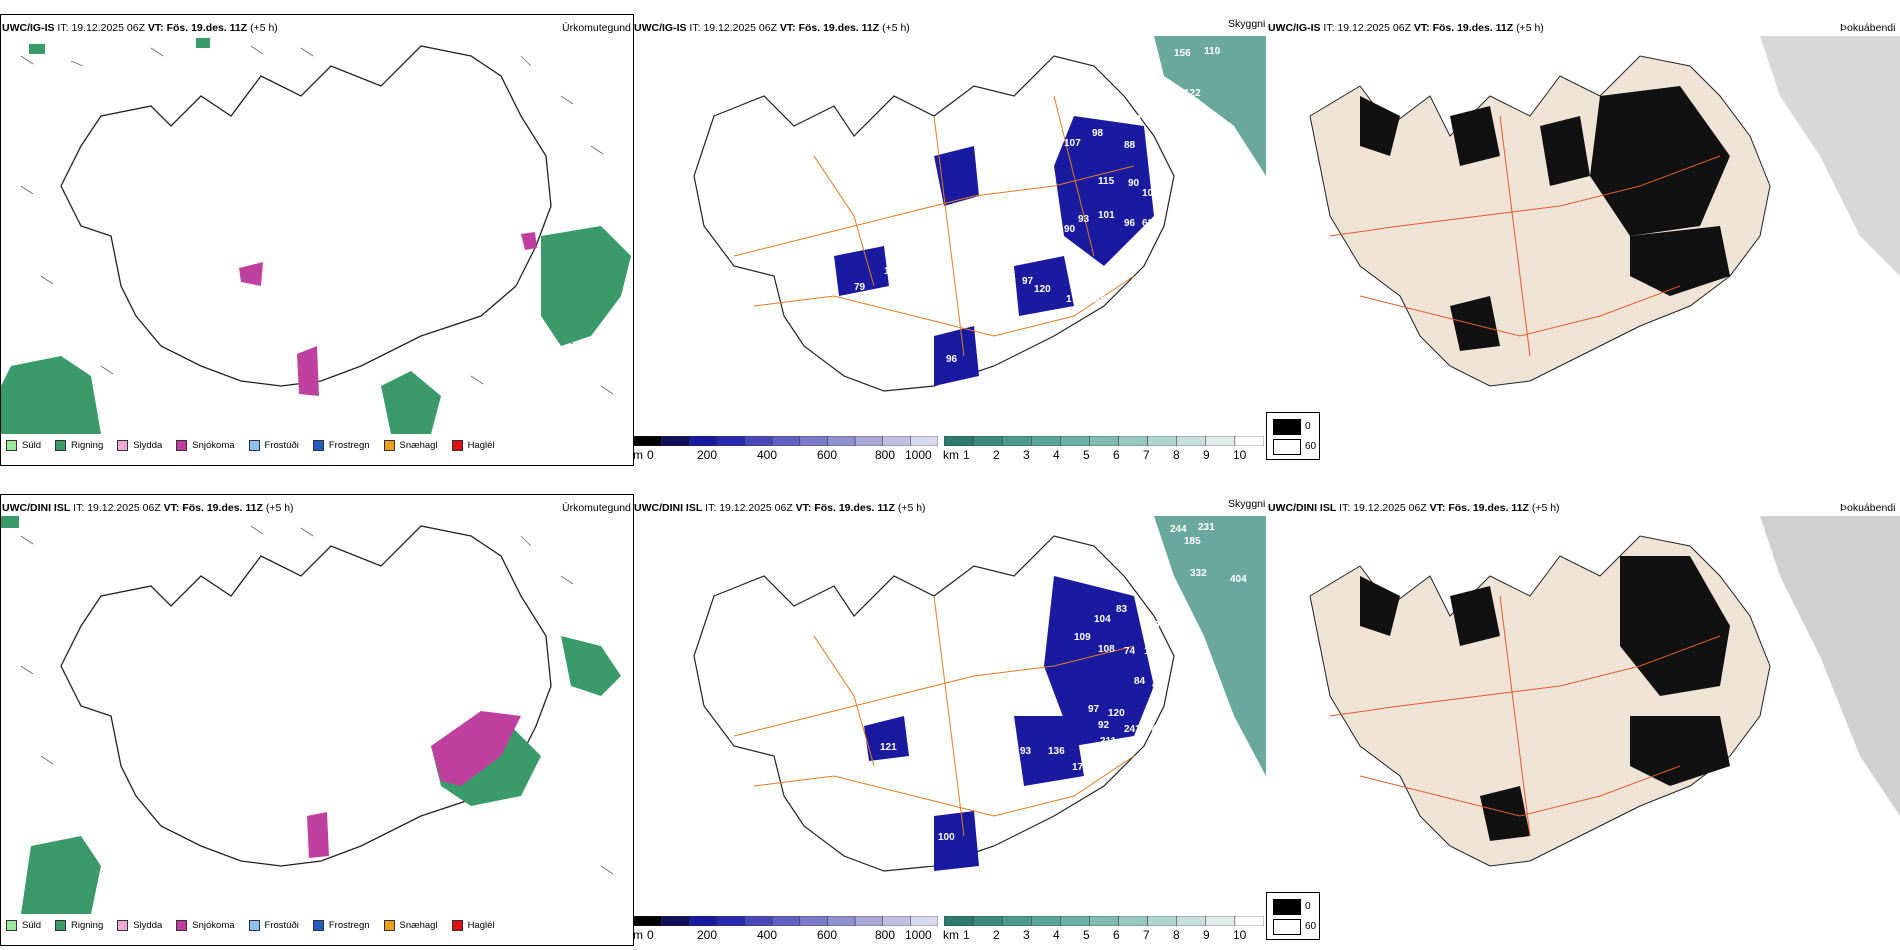 The image size is (1900, 950). I want to click on visibility-tick: 2, so click(996, 455).